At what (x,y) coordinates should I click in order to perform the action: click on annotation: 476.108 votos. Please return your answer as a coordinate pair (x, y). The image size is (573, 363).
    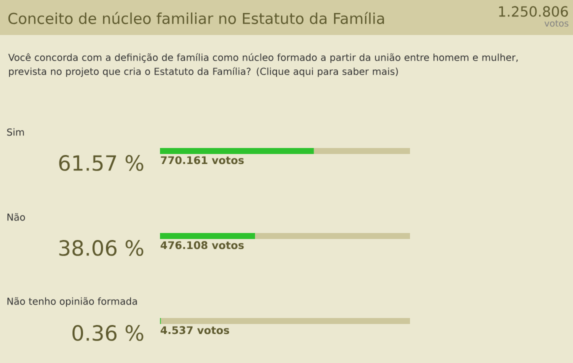
    Looking at the image, I should click on (202, 245).